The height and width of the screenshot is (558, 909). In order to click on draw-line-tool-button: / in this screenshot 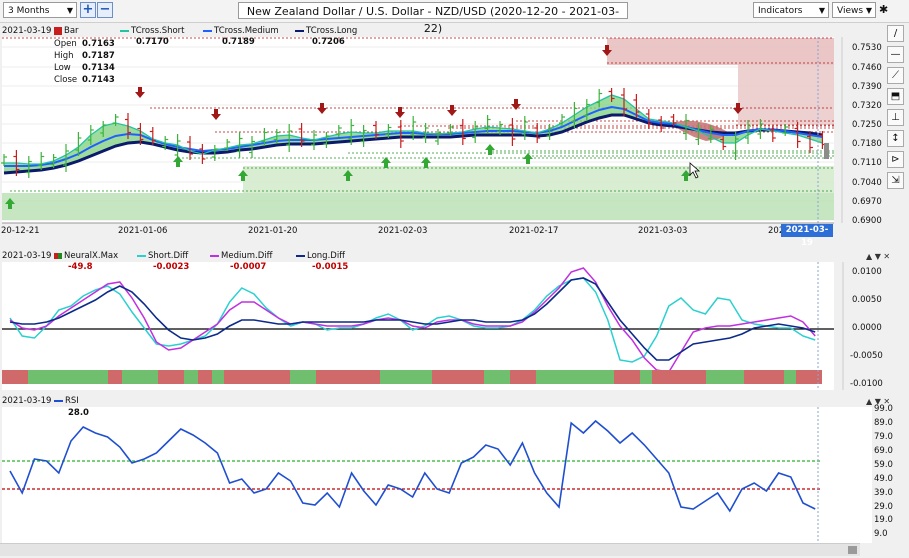, I will do `click(895, 33)`.